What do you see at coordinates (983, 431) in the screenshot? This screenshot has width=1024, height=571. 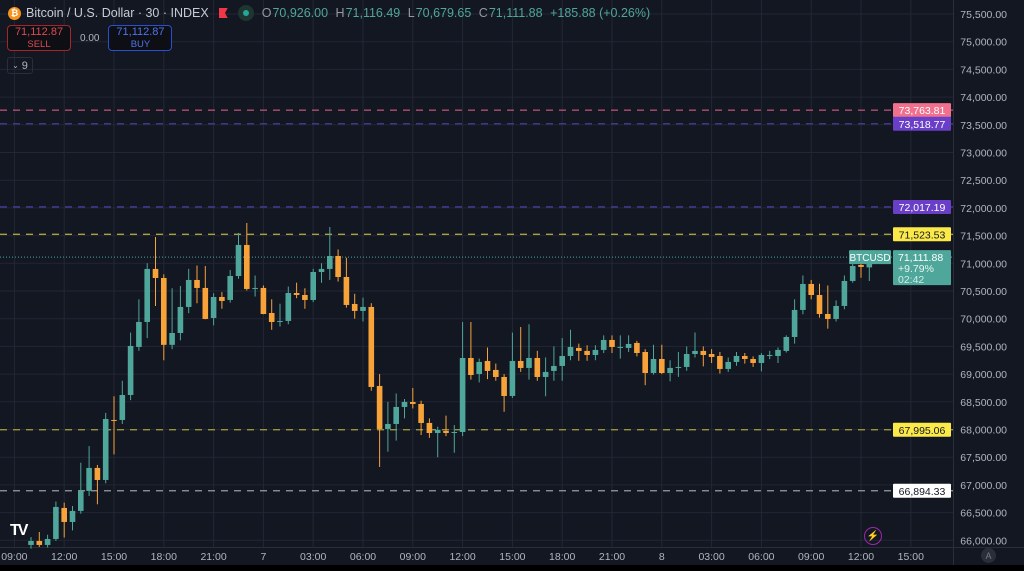 I see `y-tick-label: 68,000.00` at bounding box center [983, 431].